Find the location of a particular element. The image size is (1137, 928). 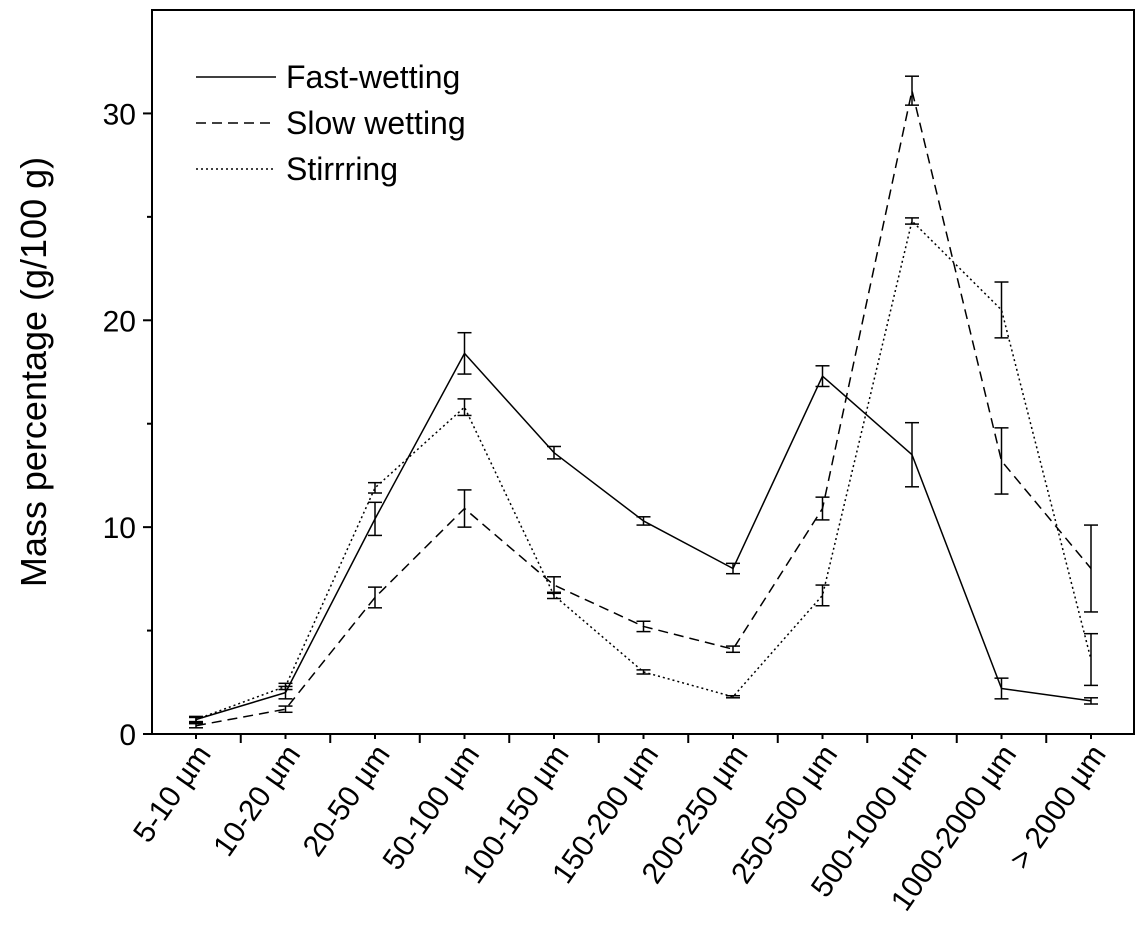

y-tick-label: 10 is located at coordinates (119, 528).